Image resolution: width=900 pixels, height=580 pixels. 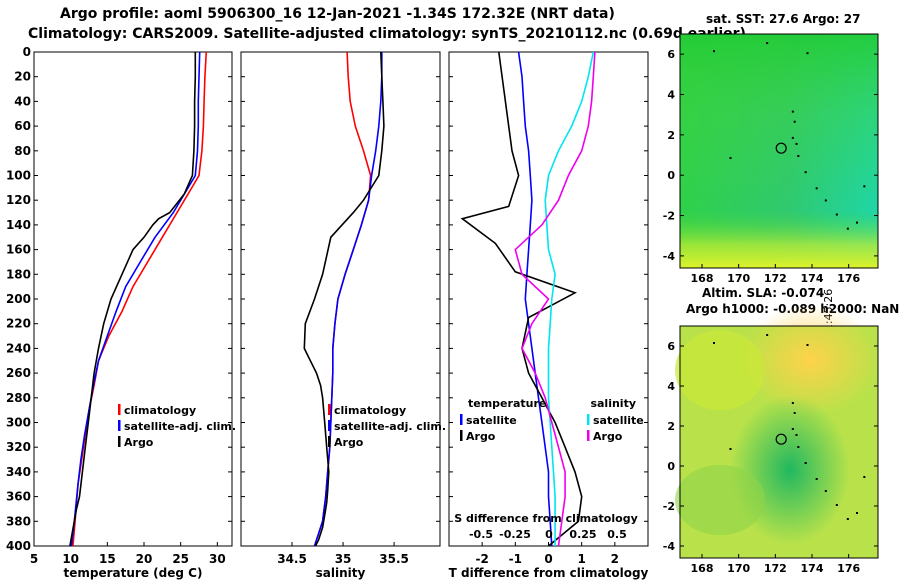 What do you see at coordinates (613, 403) in the screenshot?
I see `legend-title-salinity: salinity` at bounding box center [613, 403].